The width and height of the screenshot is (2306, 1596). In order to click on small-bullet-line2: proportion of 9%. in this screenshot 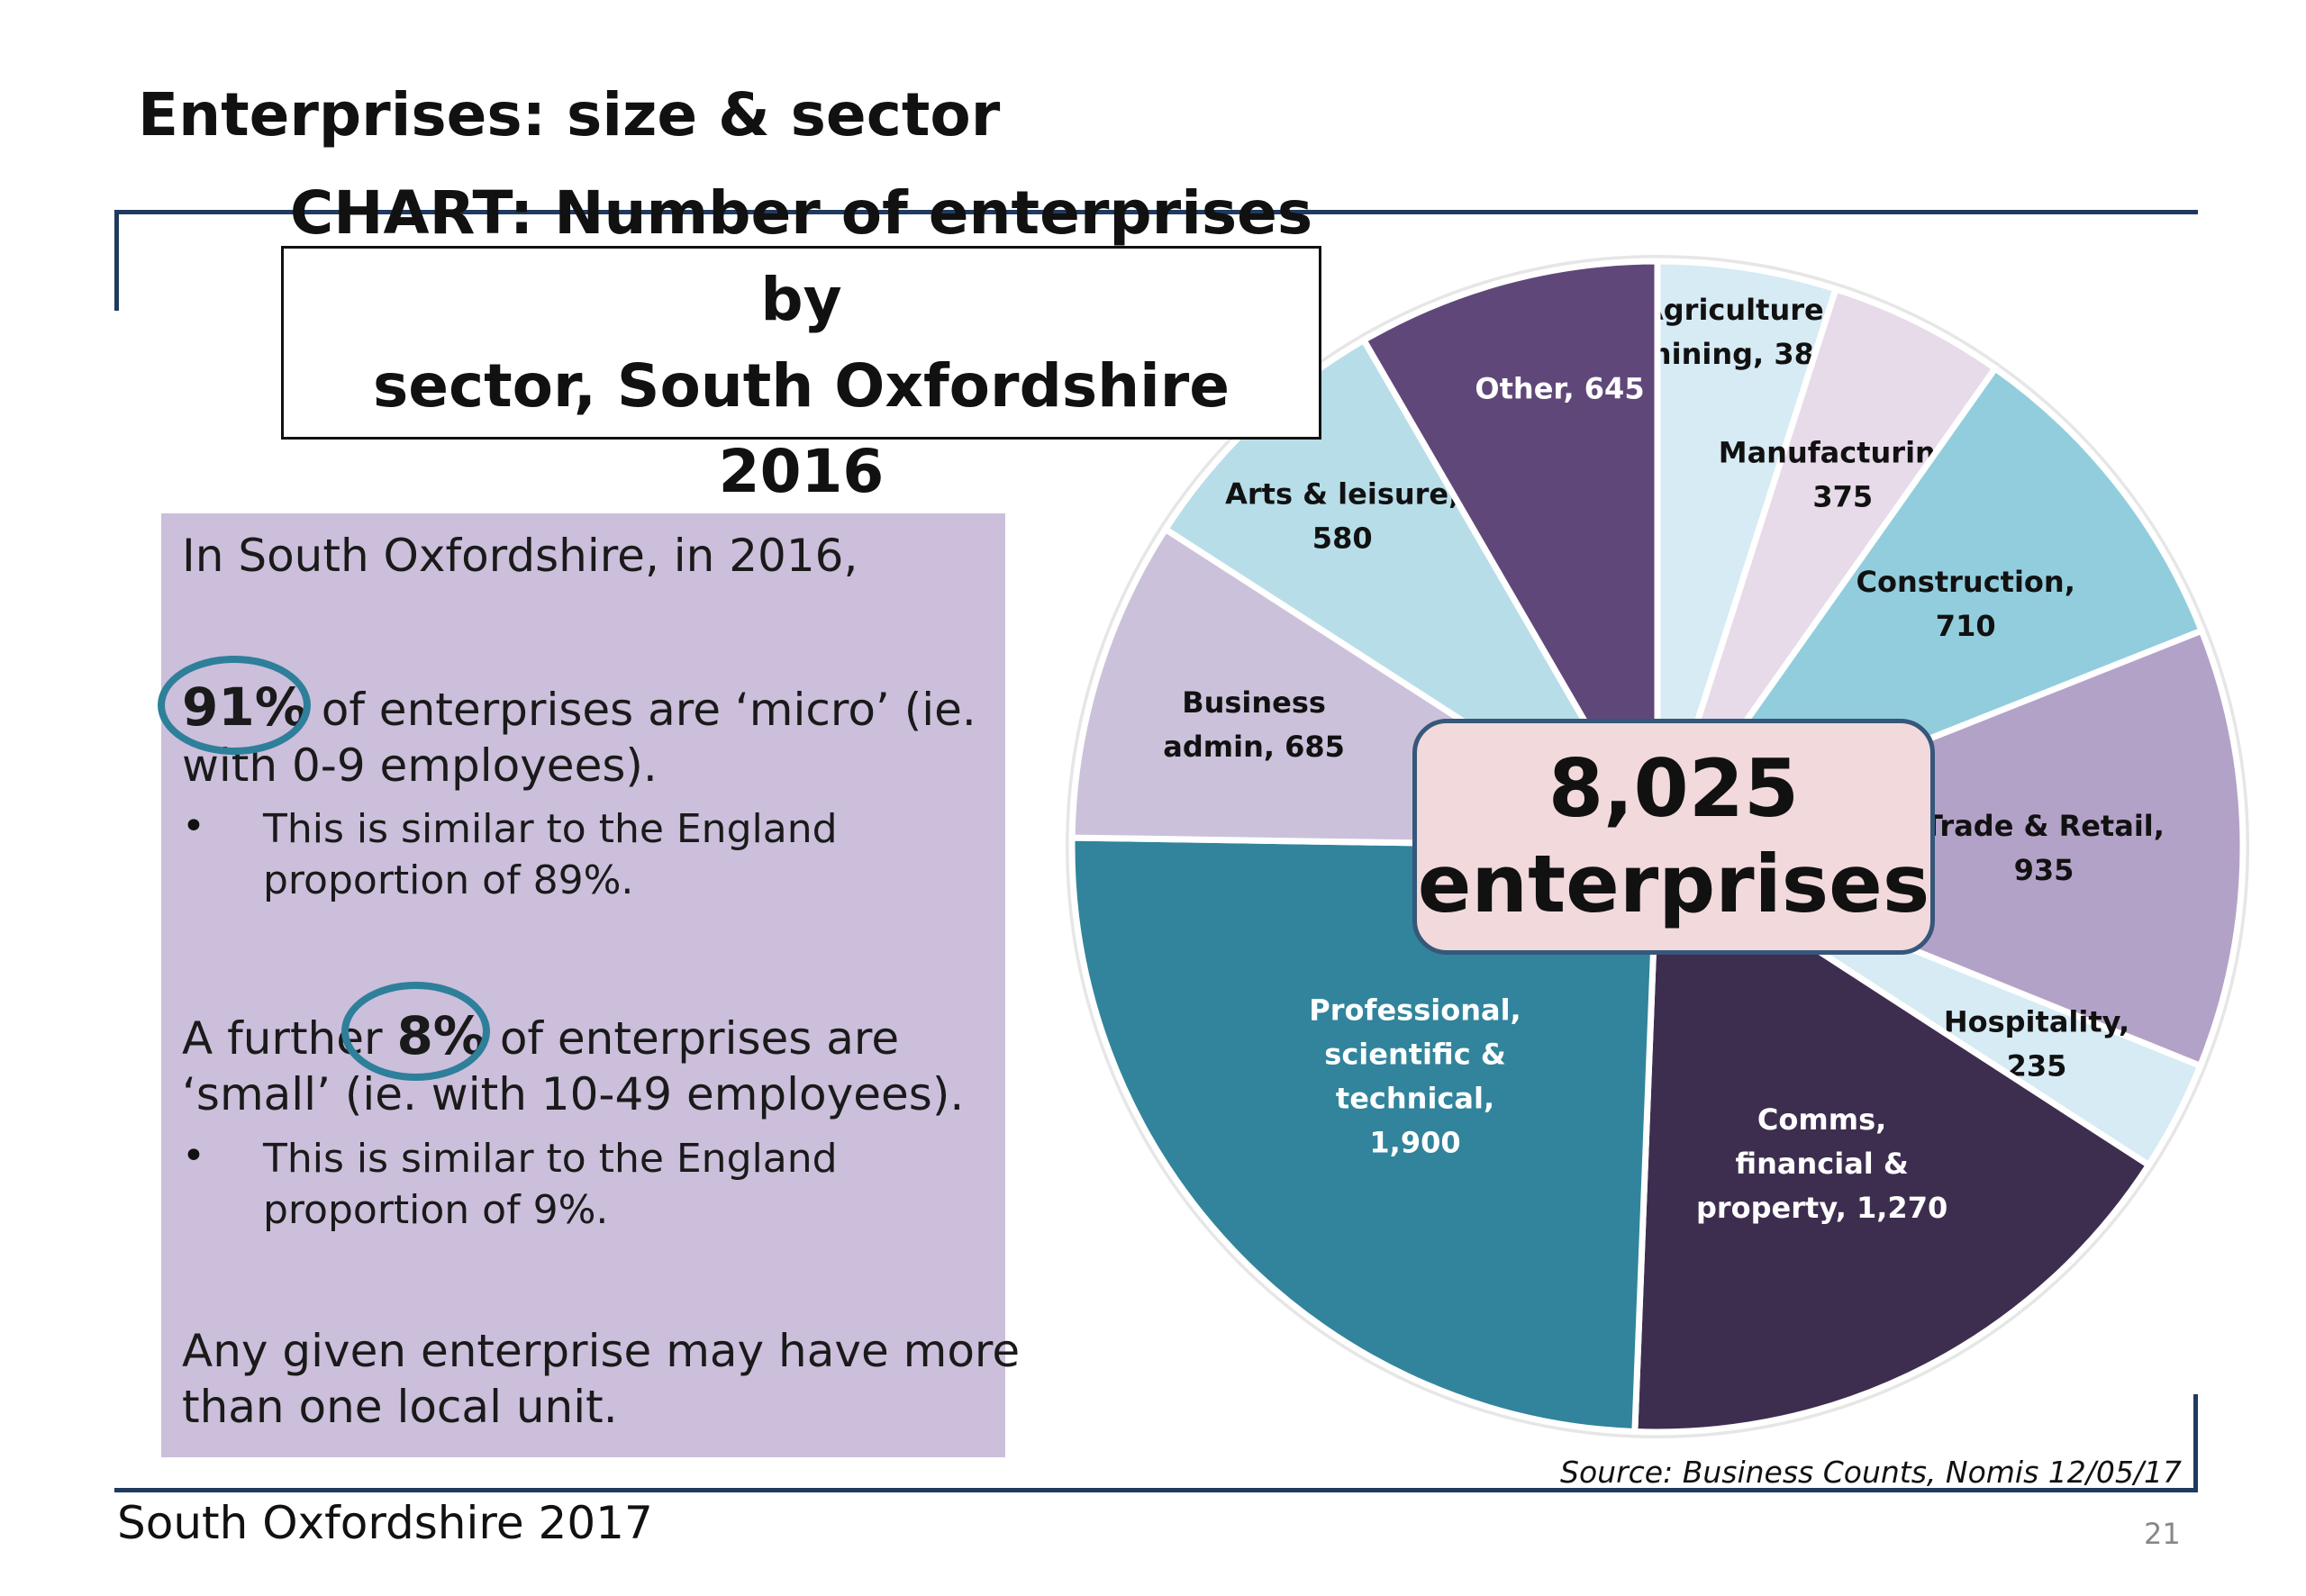, I will do `click(436, 1210)`.